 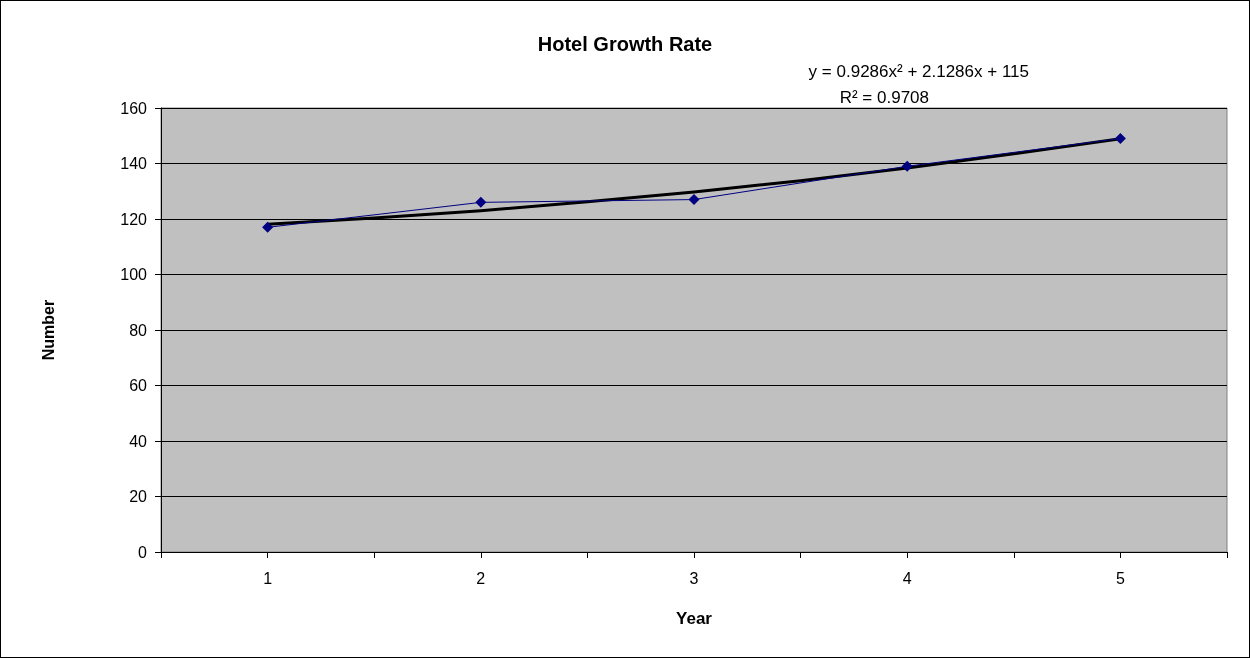 I want to click on text: y = 0.9286x² + 2.1286x + 115, so click(x=919, y=71).